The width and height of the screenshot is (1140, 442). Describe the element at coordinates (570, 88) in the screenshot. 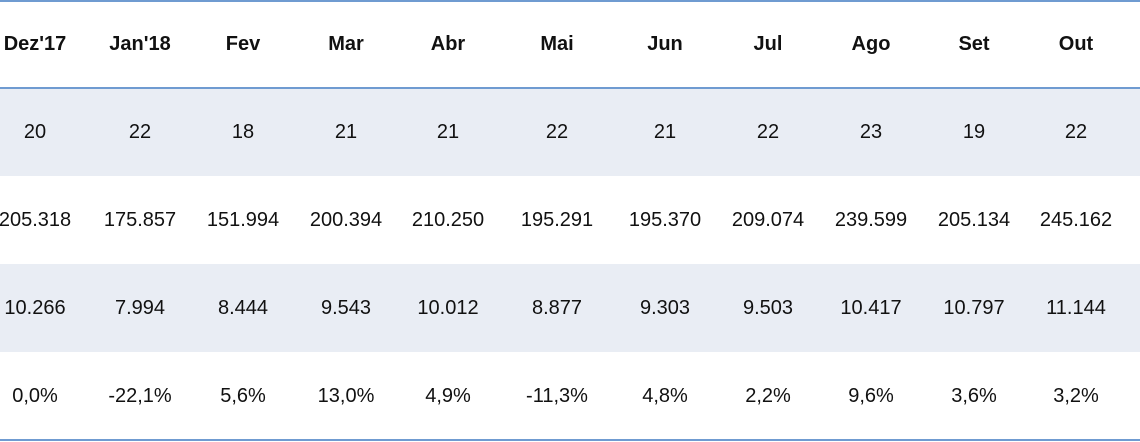

I see `header-border` at that location.